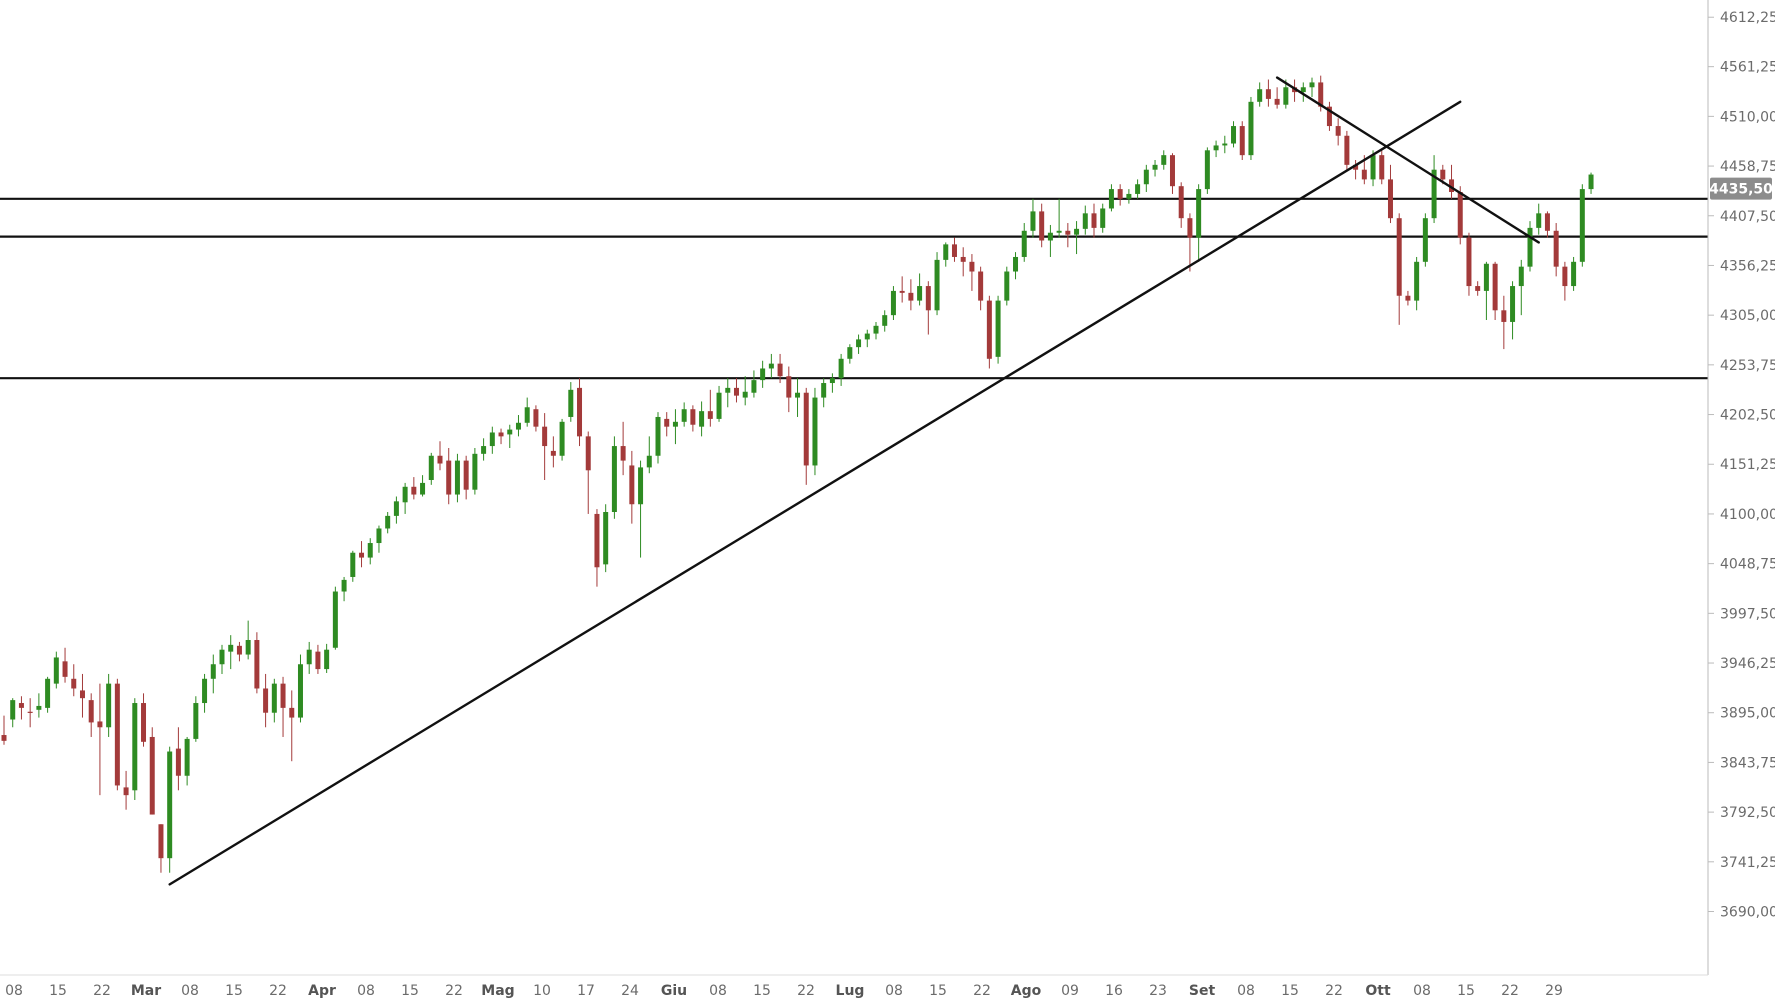  I want to click on y-tick-label: 4356,25, so click(1747, 266).